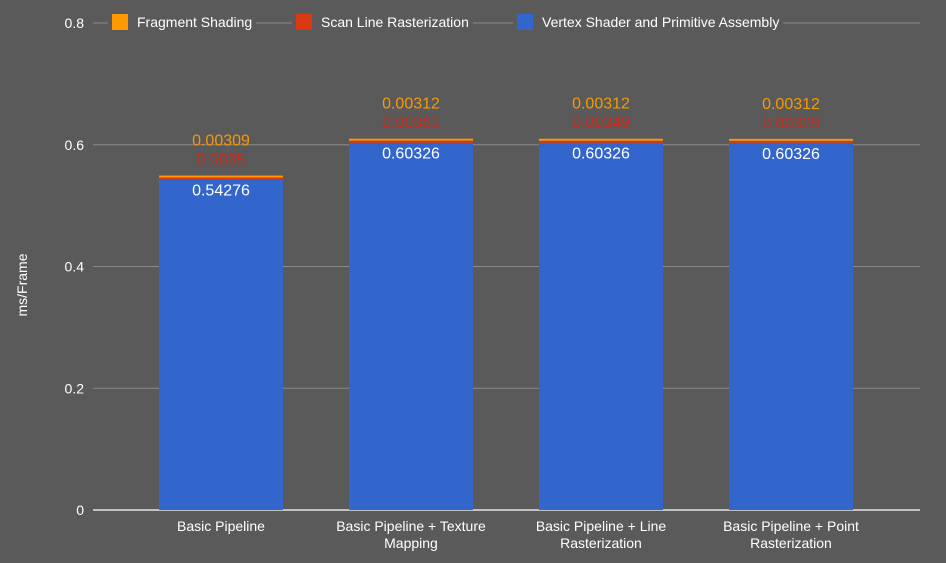  What do you see at coordinates (791, 534) in the screenshot?
I see `x-tick-label: Basic Pipeline + Point Rasterization` at bounding box center [791, 534].